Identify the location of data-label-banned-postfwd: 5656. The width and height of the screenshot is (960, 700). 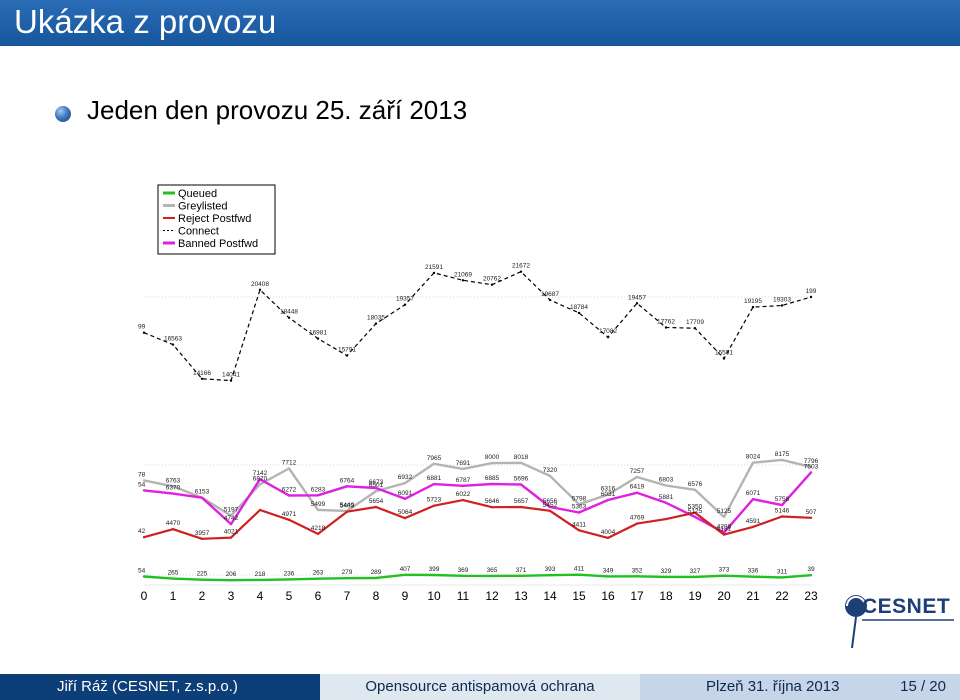
(550, 501).